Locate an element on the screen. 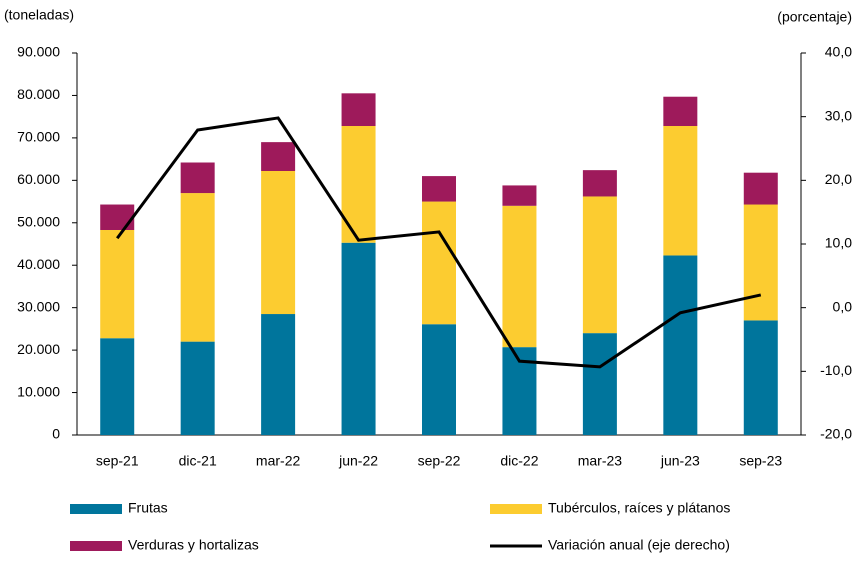 Image resolution: width=859 pixels, height=561 pixels. y-axis-title: (toneladas) is located at coordinates (39, 15).